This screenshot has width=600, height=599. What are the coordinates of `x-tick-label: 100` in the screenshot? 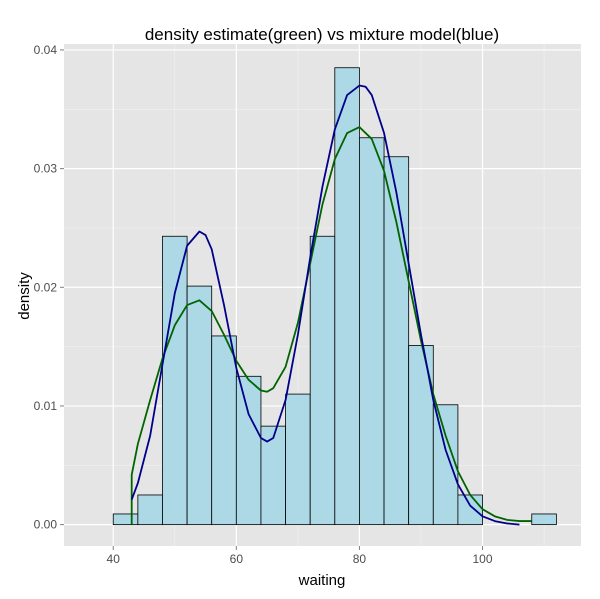 It's located at (483, 559).